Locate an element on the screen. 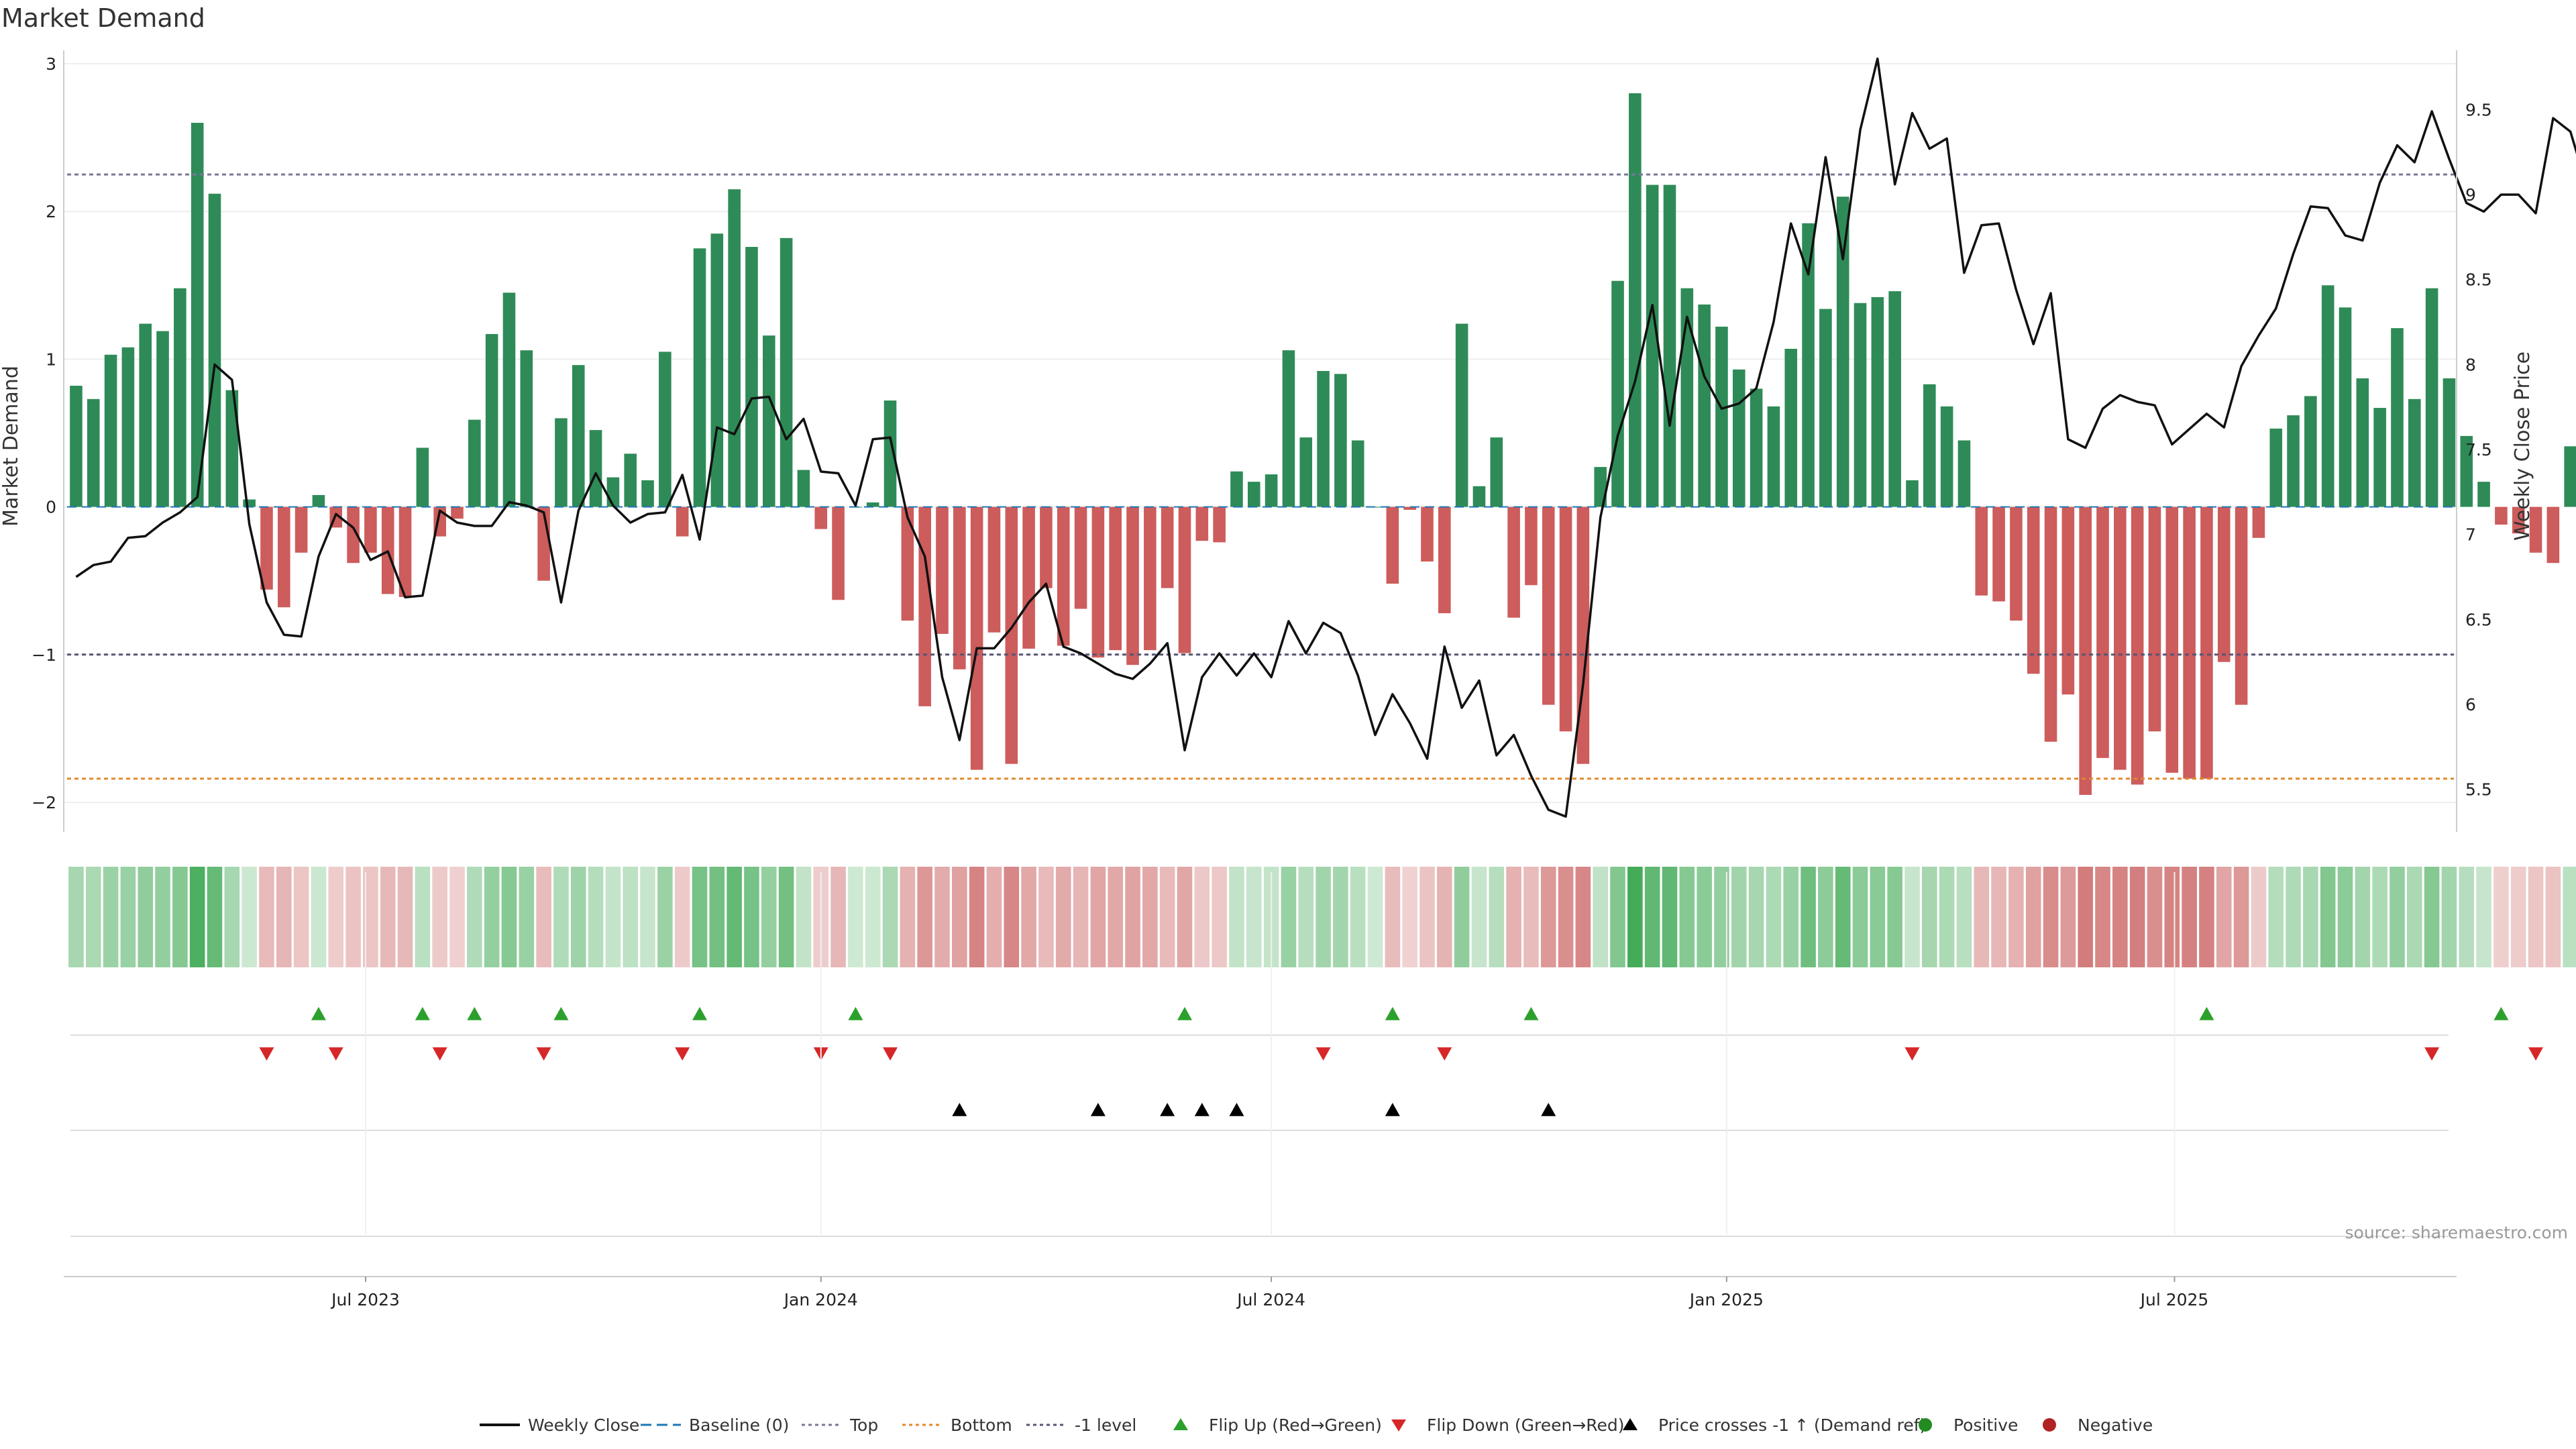  price-cross-marker is located at coordinates (1167, 1109).